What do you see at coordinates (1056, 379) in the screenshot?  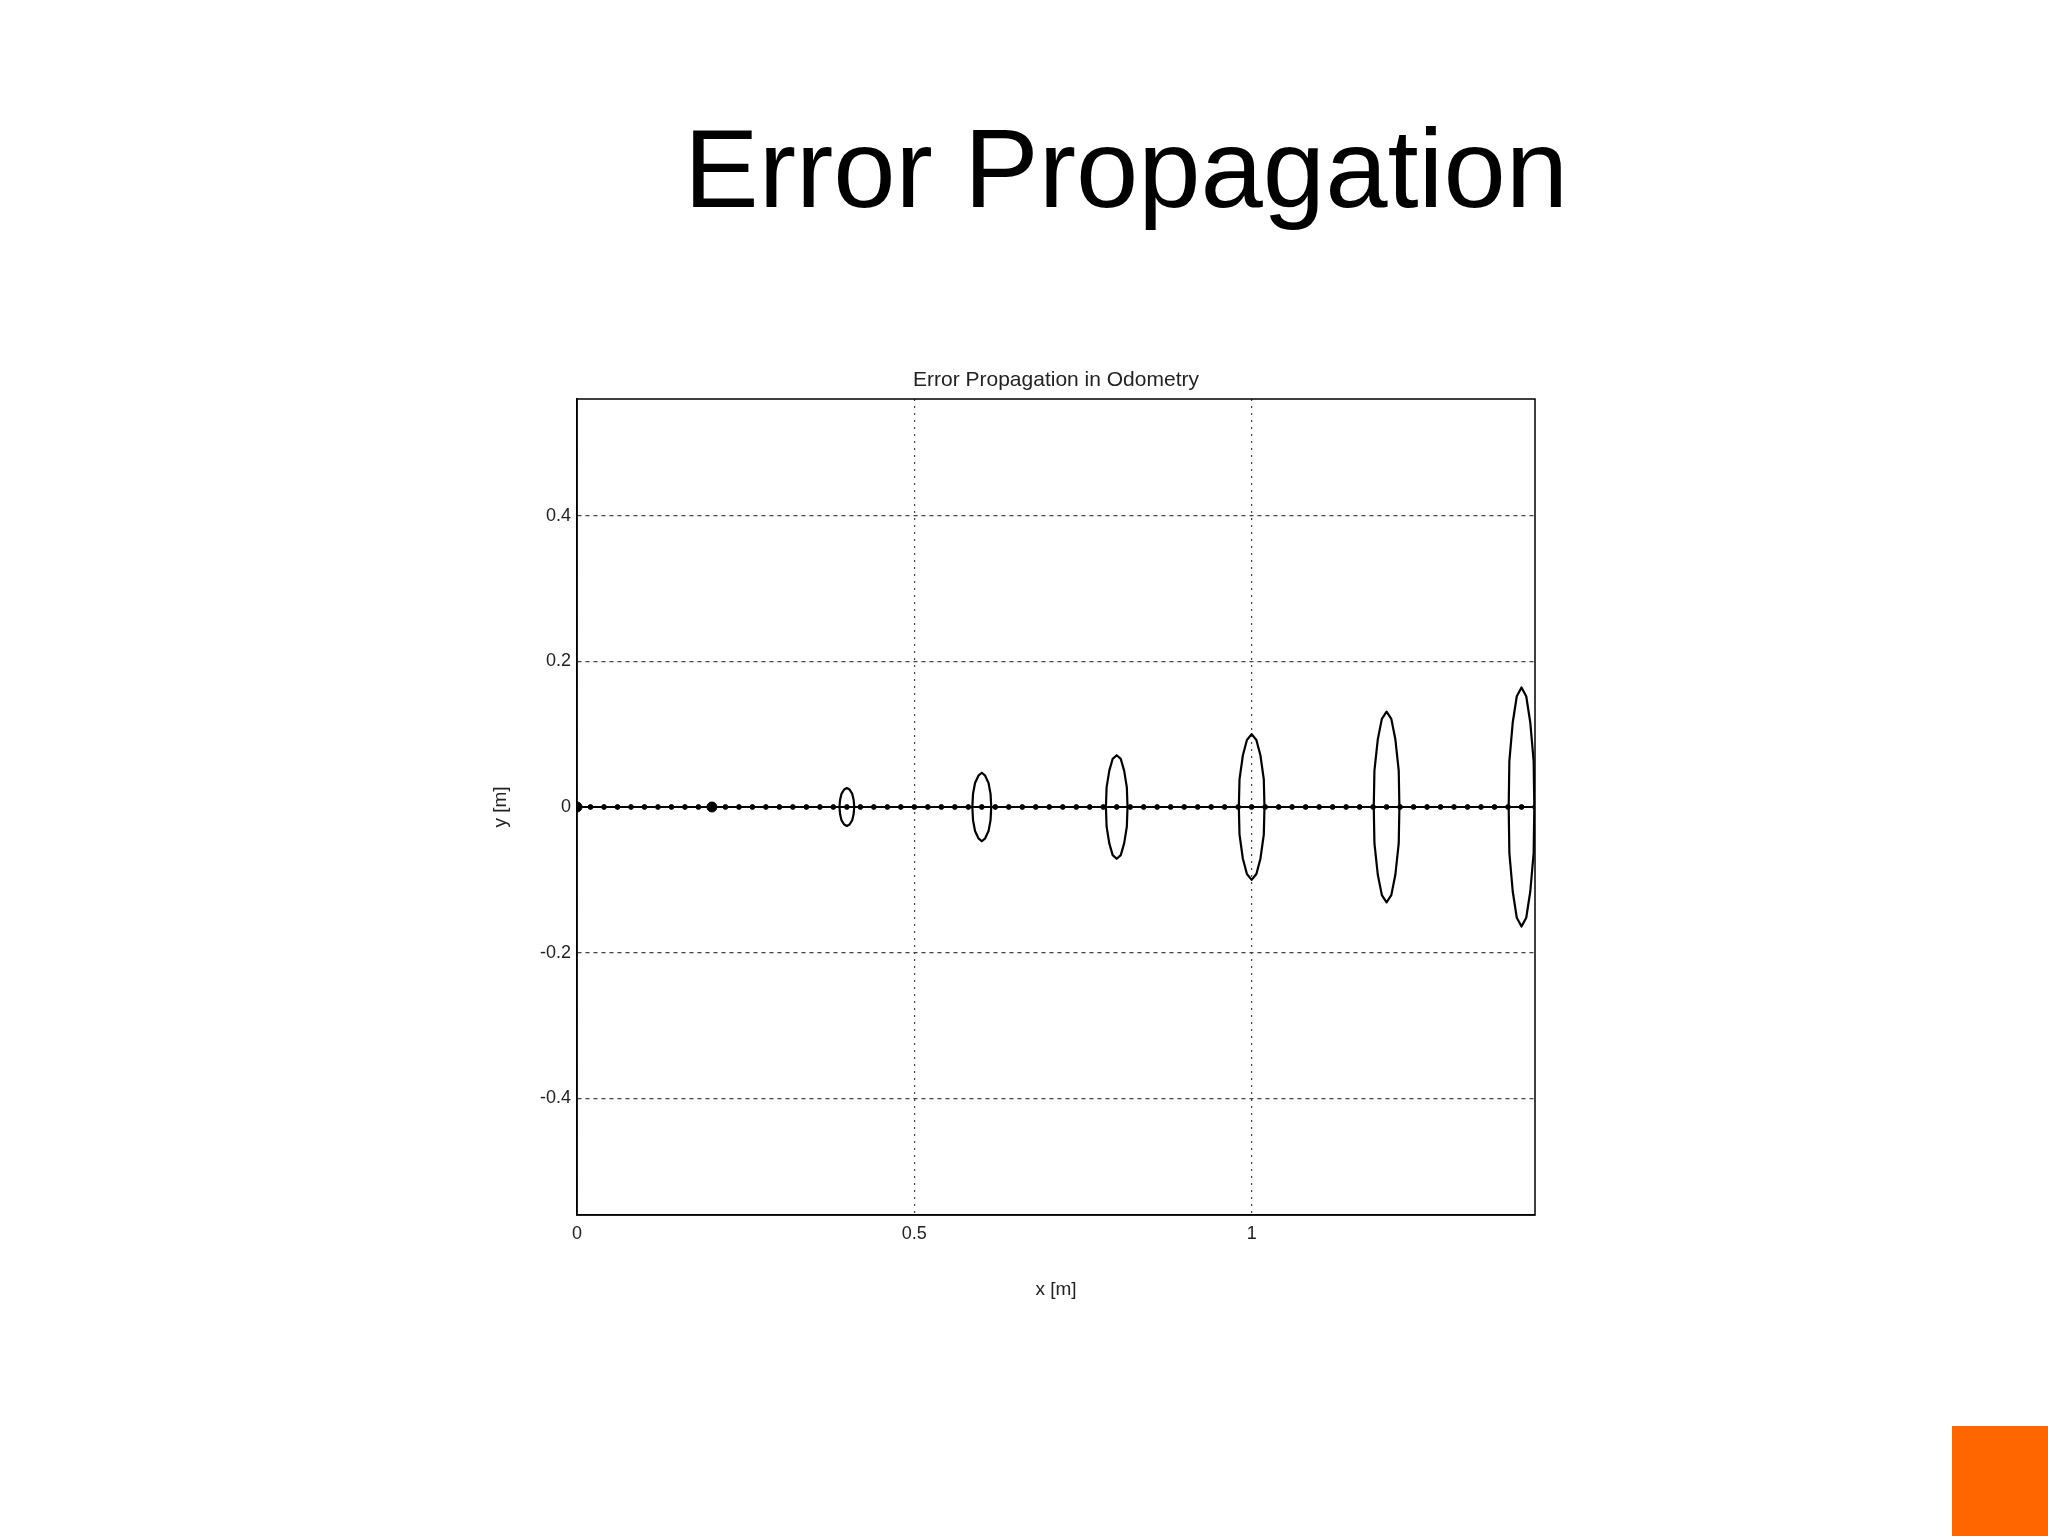 I see `chart-subtitle: Error Propagation in Odometry` at bounding box center [1056, 379].